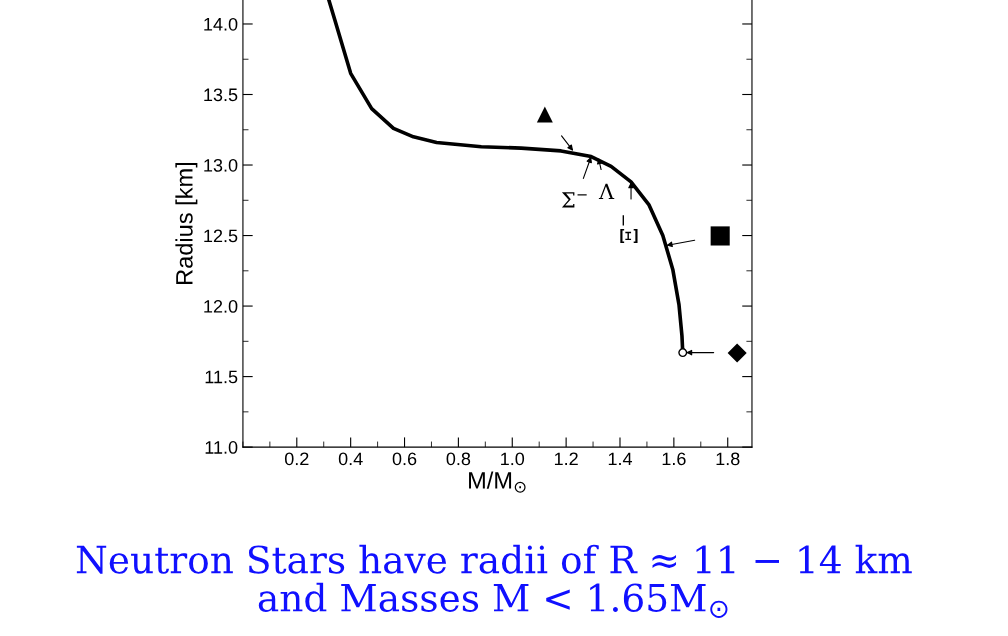 The height and width of the screenshot is (636, 1008). I want to click on y-tick-label: 12.0, so click(221, 306).